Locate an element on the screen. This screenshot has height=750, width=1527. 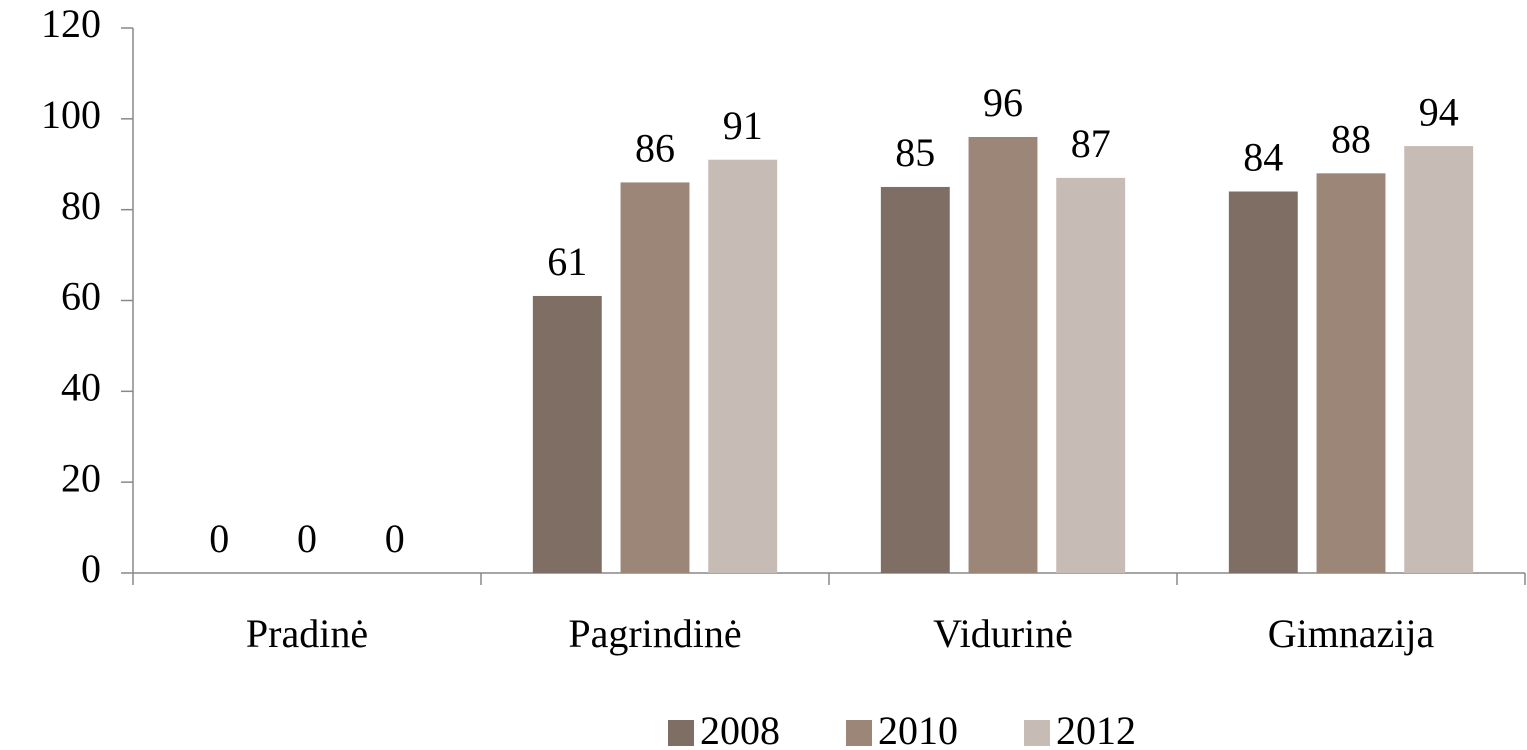
data-label: 61 is located at coordinates (567, 261).